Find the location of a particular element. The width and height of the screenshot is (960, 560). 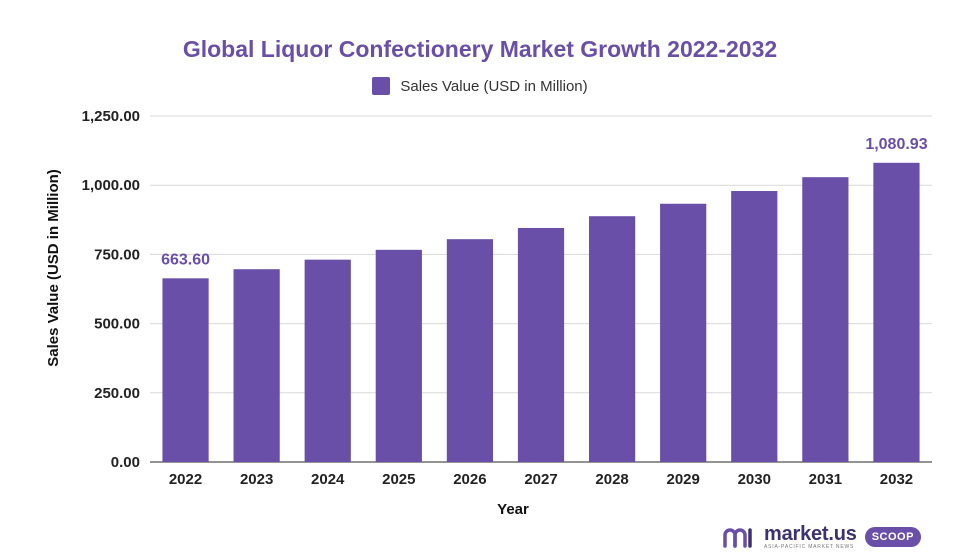

legend-swatch is located at coordinates (381, 86).